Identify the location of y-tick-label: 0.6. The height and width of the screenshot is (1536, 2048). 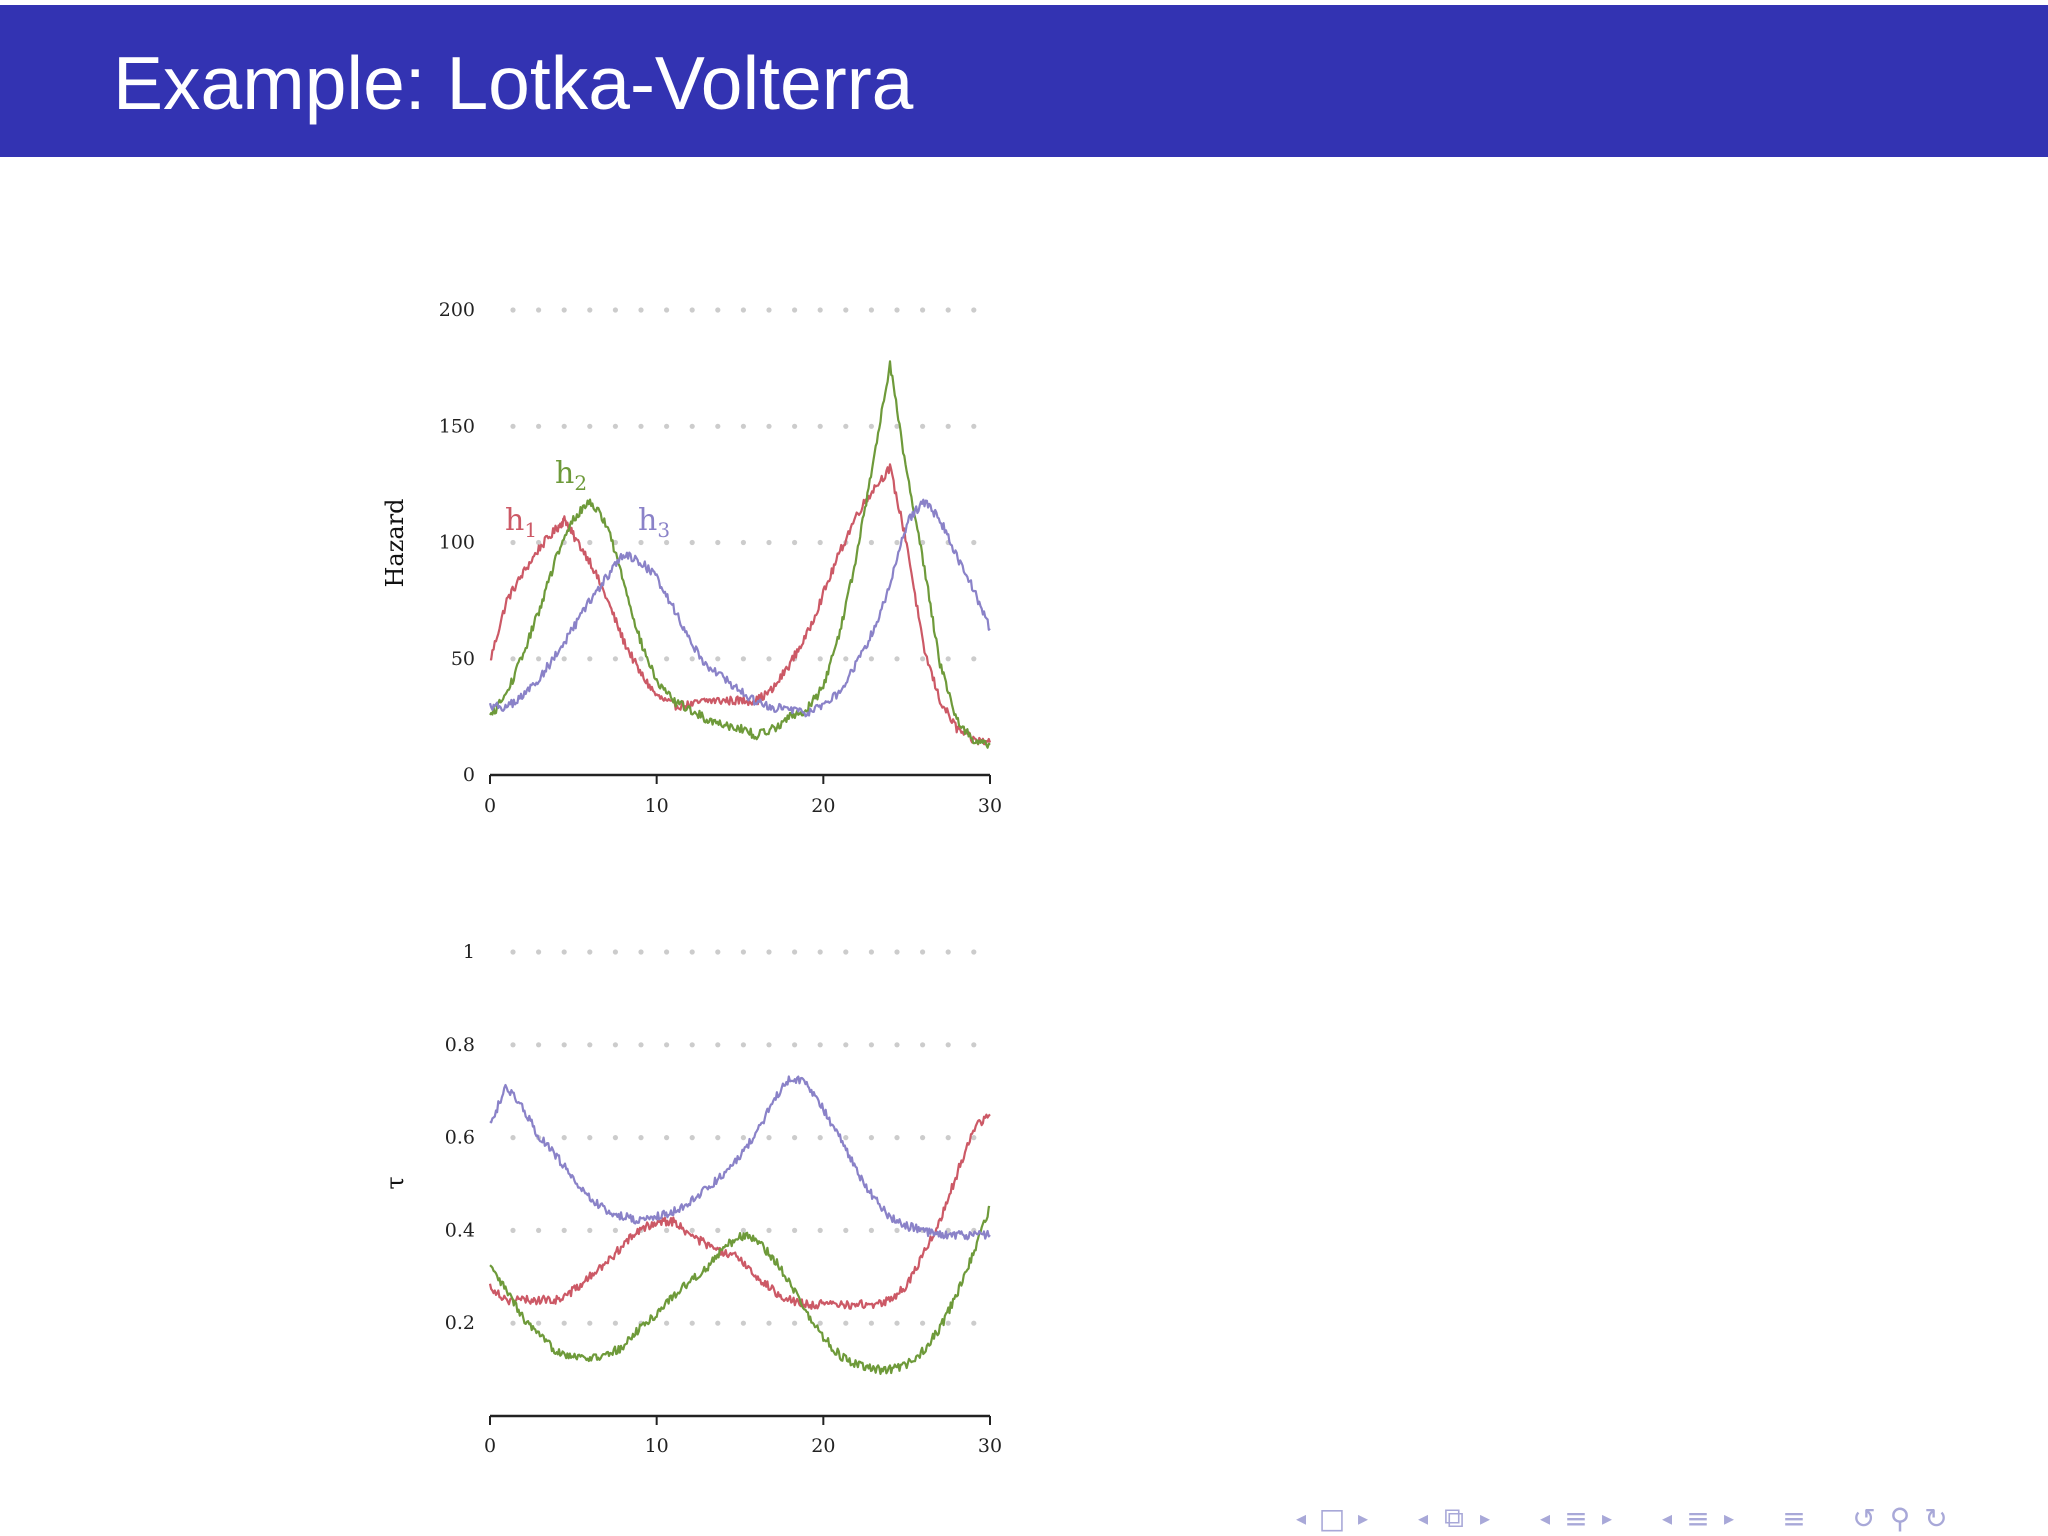
(460, 1138).